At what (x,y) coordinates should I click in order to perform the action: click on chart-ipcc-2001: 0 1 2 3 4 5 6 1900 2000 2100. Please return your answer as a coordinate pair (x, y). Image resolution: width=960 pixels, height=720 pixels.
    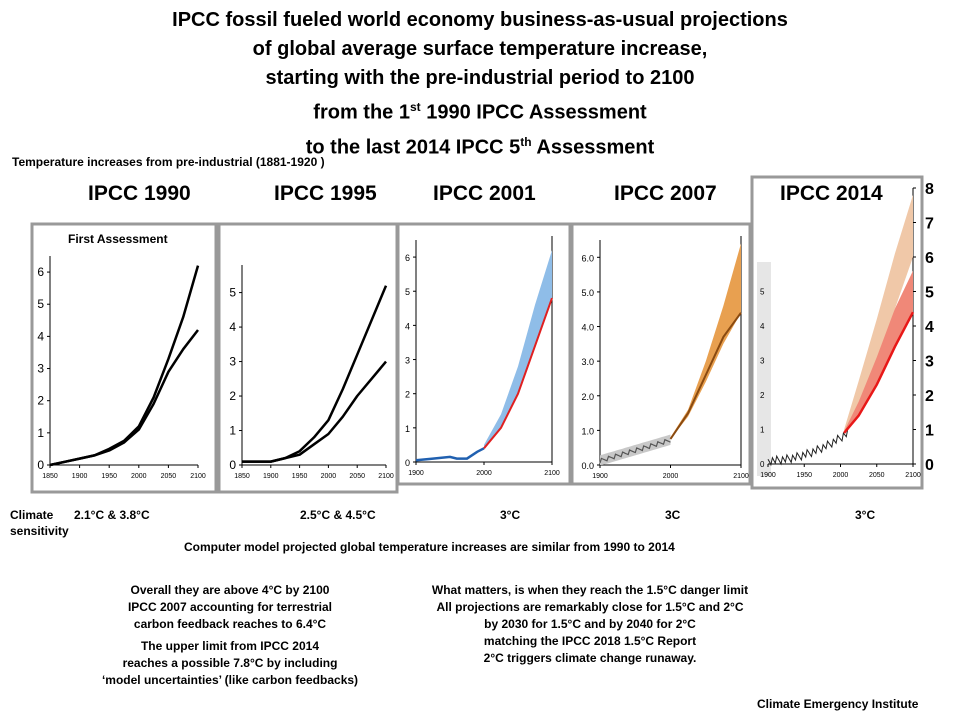
    Looking at the image, I should click on (482, 356).